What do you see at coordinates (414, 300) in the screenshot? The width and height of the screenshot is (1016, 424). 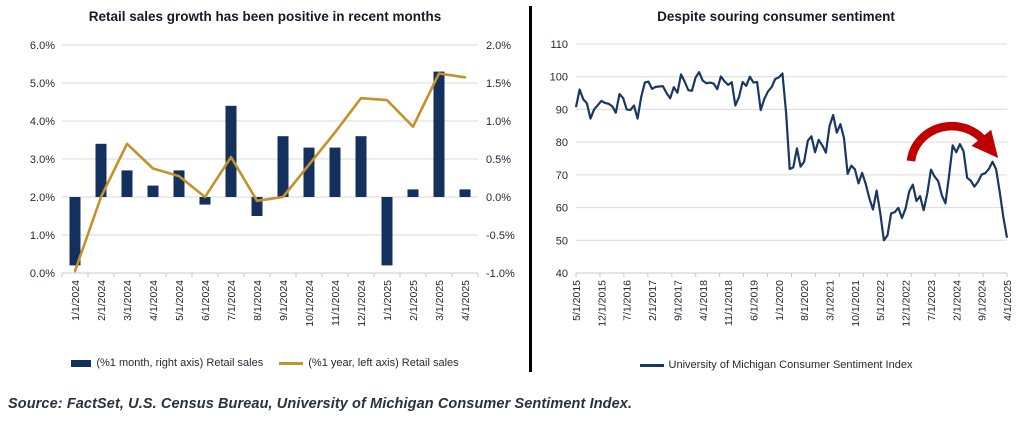 I see `x-axis-date-label: 2/1/2025` at bounding box center [414, 300].